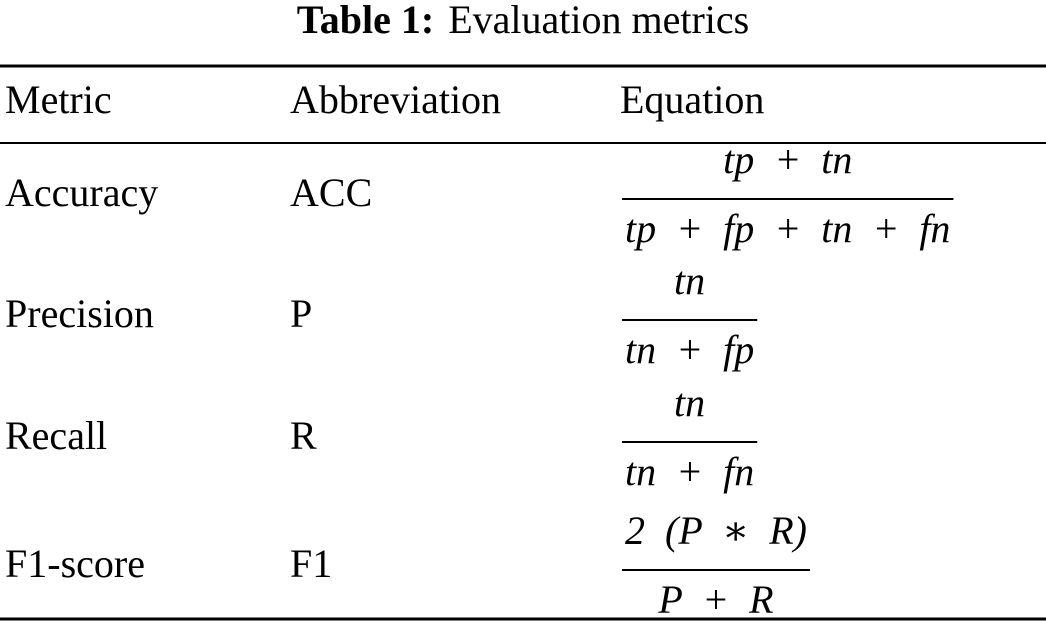 Image resolution: width=1046 pixels, height=625 pixels. Describe the element at coordinates (311, 563) in the screenshot. I see `abbreviation-cell: F1` at that location.